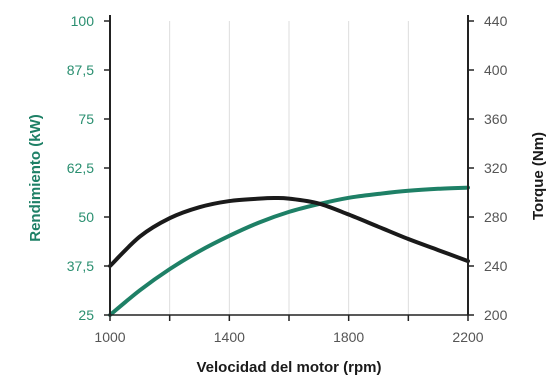 Image resolution: width=554 pixels, height=379 pixels. What do you see at coordinates (496, 70) in the screenshot?
I see `right-tick-label: 400` at bounding box center [496, 70].